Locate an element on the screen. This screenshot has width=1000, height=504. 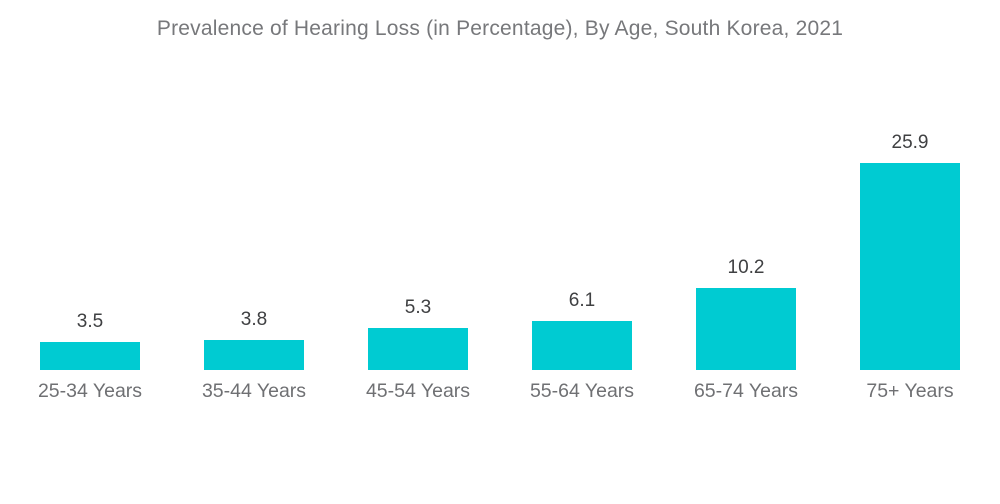
value-label: 6.1 is located at coordinates (582, 301).